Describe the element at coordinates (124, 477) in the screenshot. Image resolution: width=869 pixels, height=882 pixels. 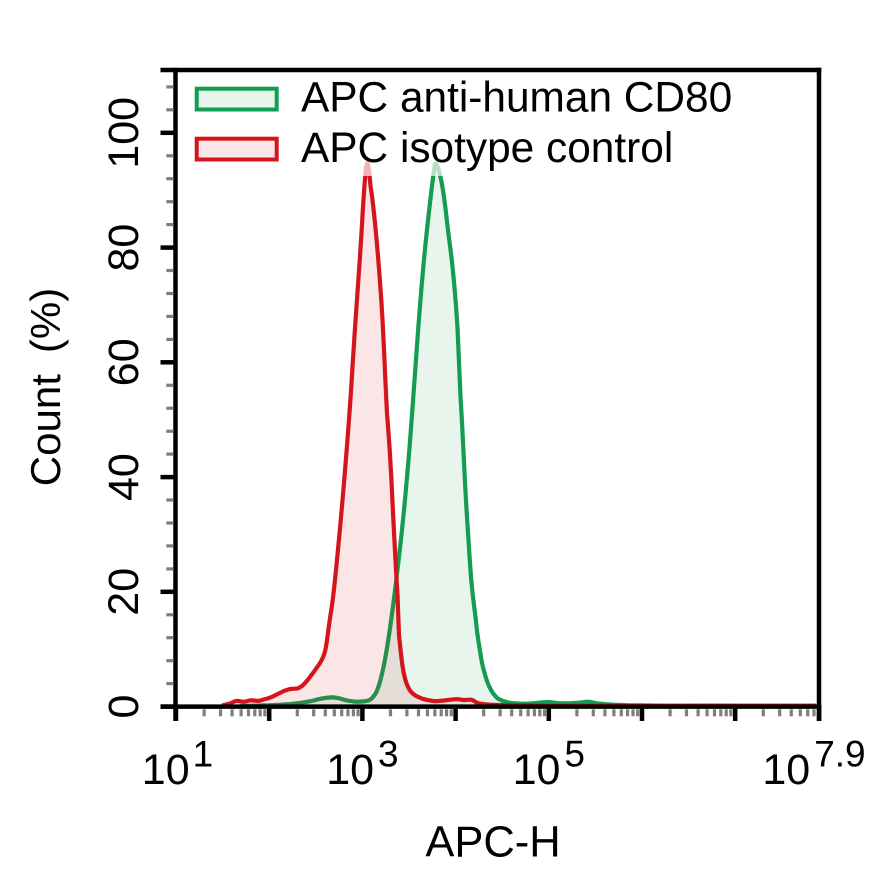
I see `svg-text: 40` at that location.